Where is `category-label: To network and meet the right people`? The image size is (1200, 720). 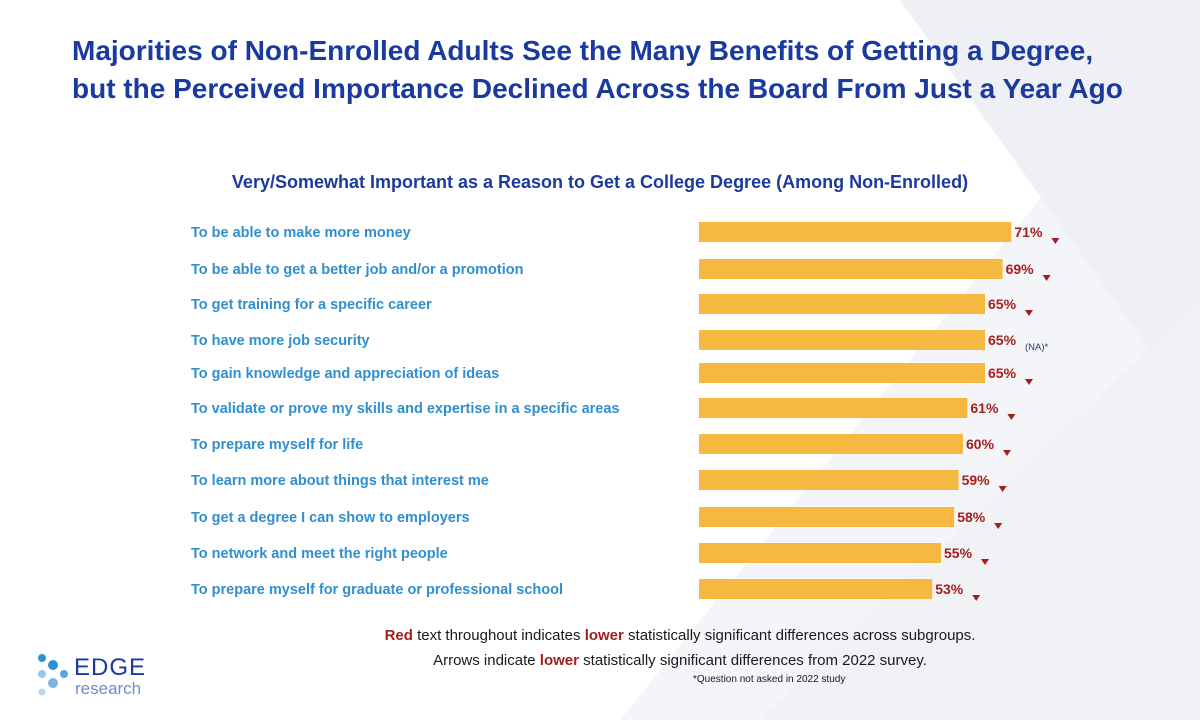
category-label: To network and meet the right people is located at coordinates (319, 554).